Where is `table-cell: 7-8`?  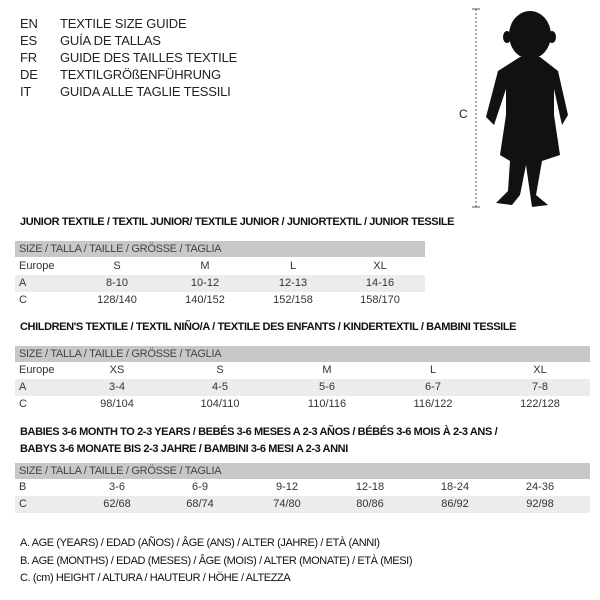 table-cell: 7-8 is located at coordinates (540, 387).